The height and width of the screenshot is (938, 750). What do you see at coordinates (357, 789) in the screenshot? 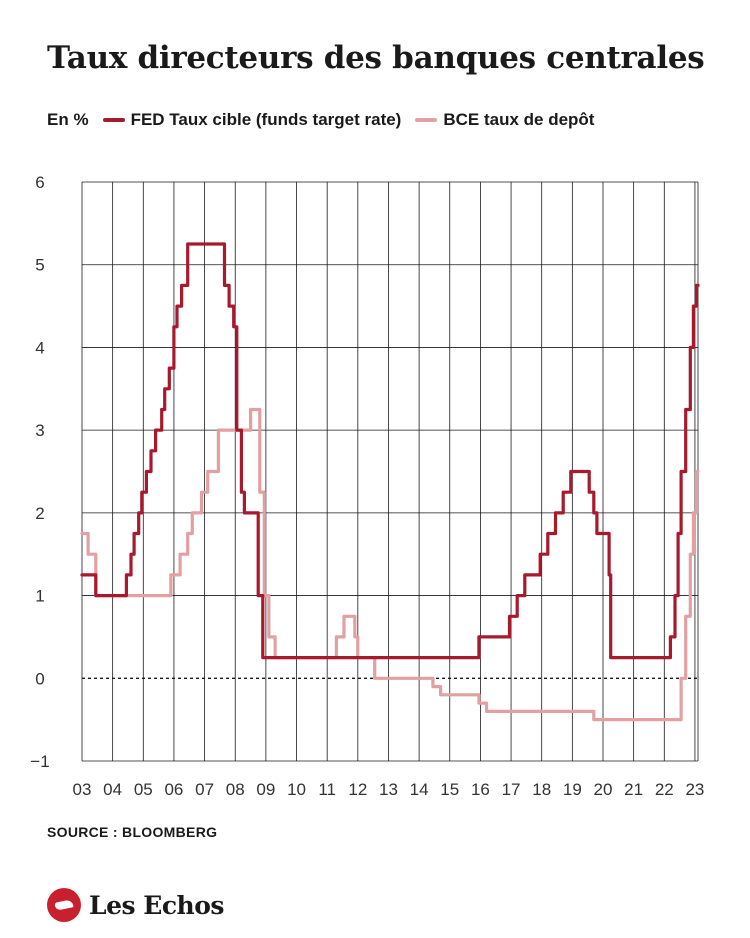
I see `x-tick-label-12: 12` at bounding box center [357, 789].